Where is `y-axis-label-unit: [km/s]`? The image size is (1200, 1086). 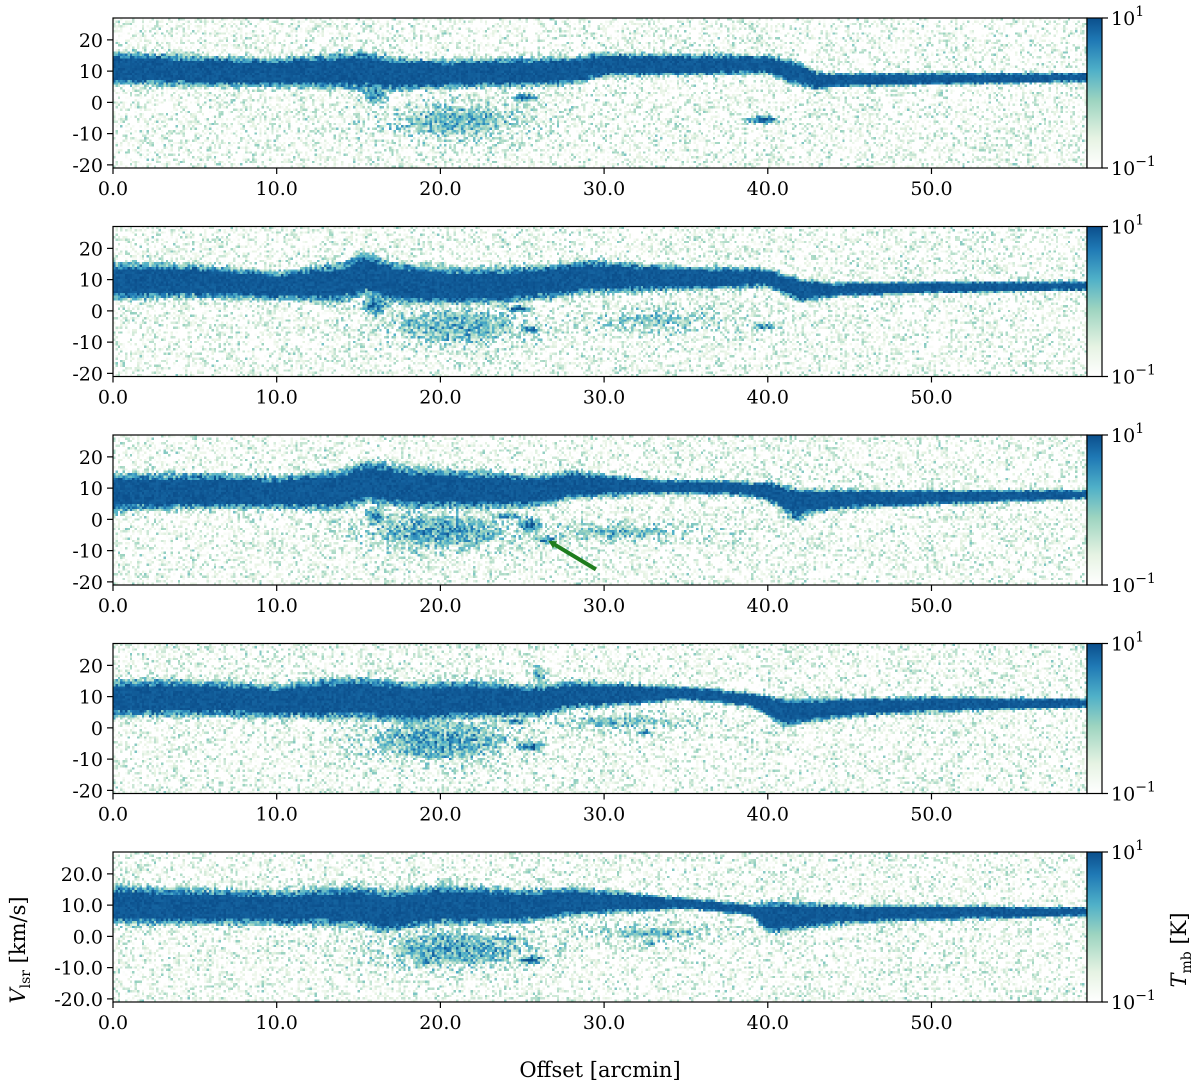
y-axis-label-unit: [km/s] is located at coordinates (18, 933).